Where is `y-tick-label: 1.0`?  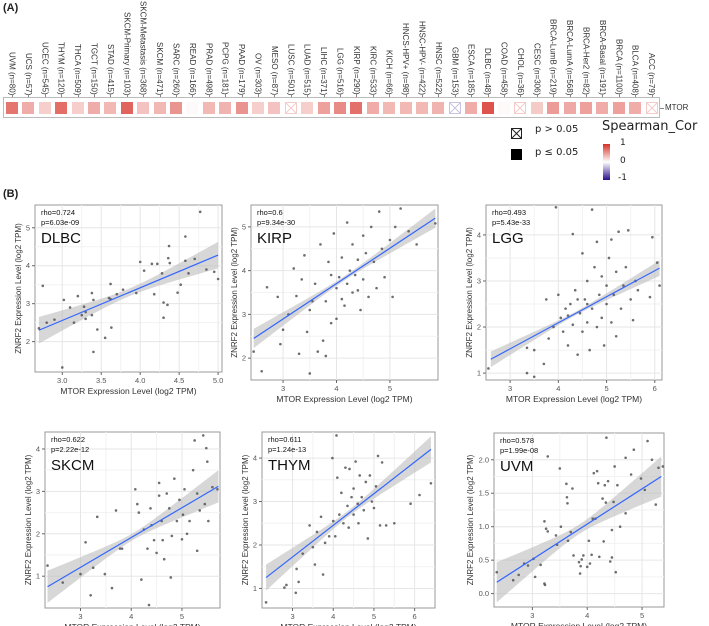
y-tick-label: 1.0 is located at coordinates (484, 526).